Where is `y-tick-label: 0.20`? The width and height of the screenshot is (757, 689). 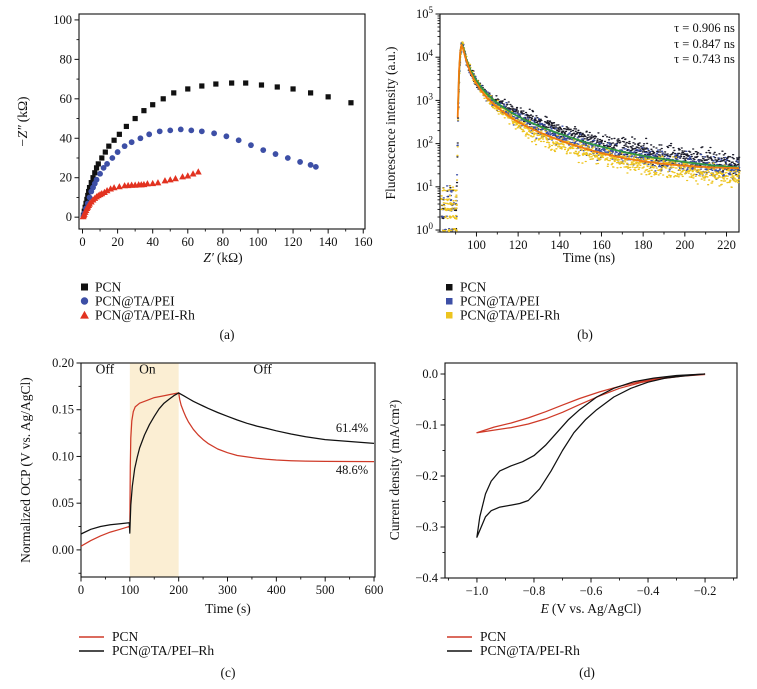
y-tick-label: 0.20 is located at coordinates (63, 363).